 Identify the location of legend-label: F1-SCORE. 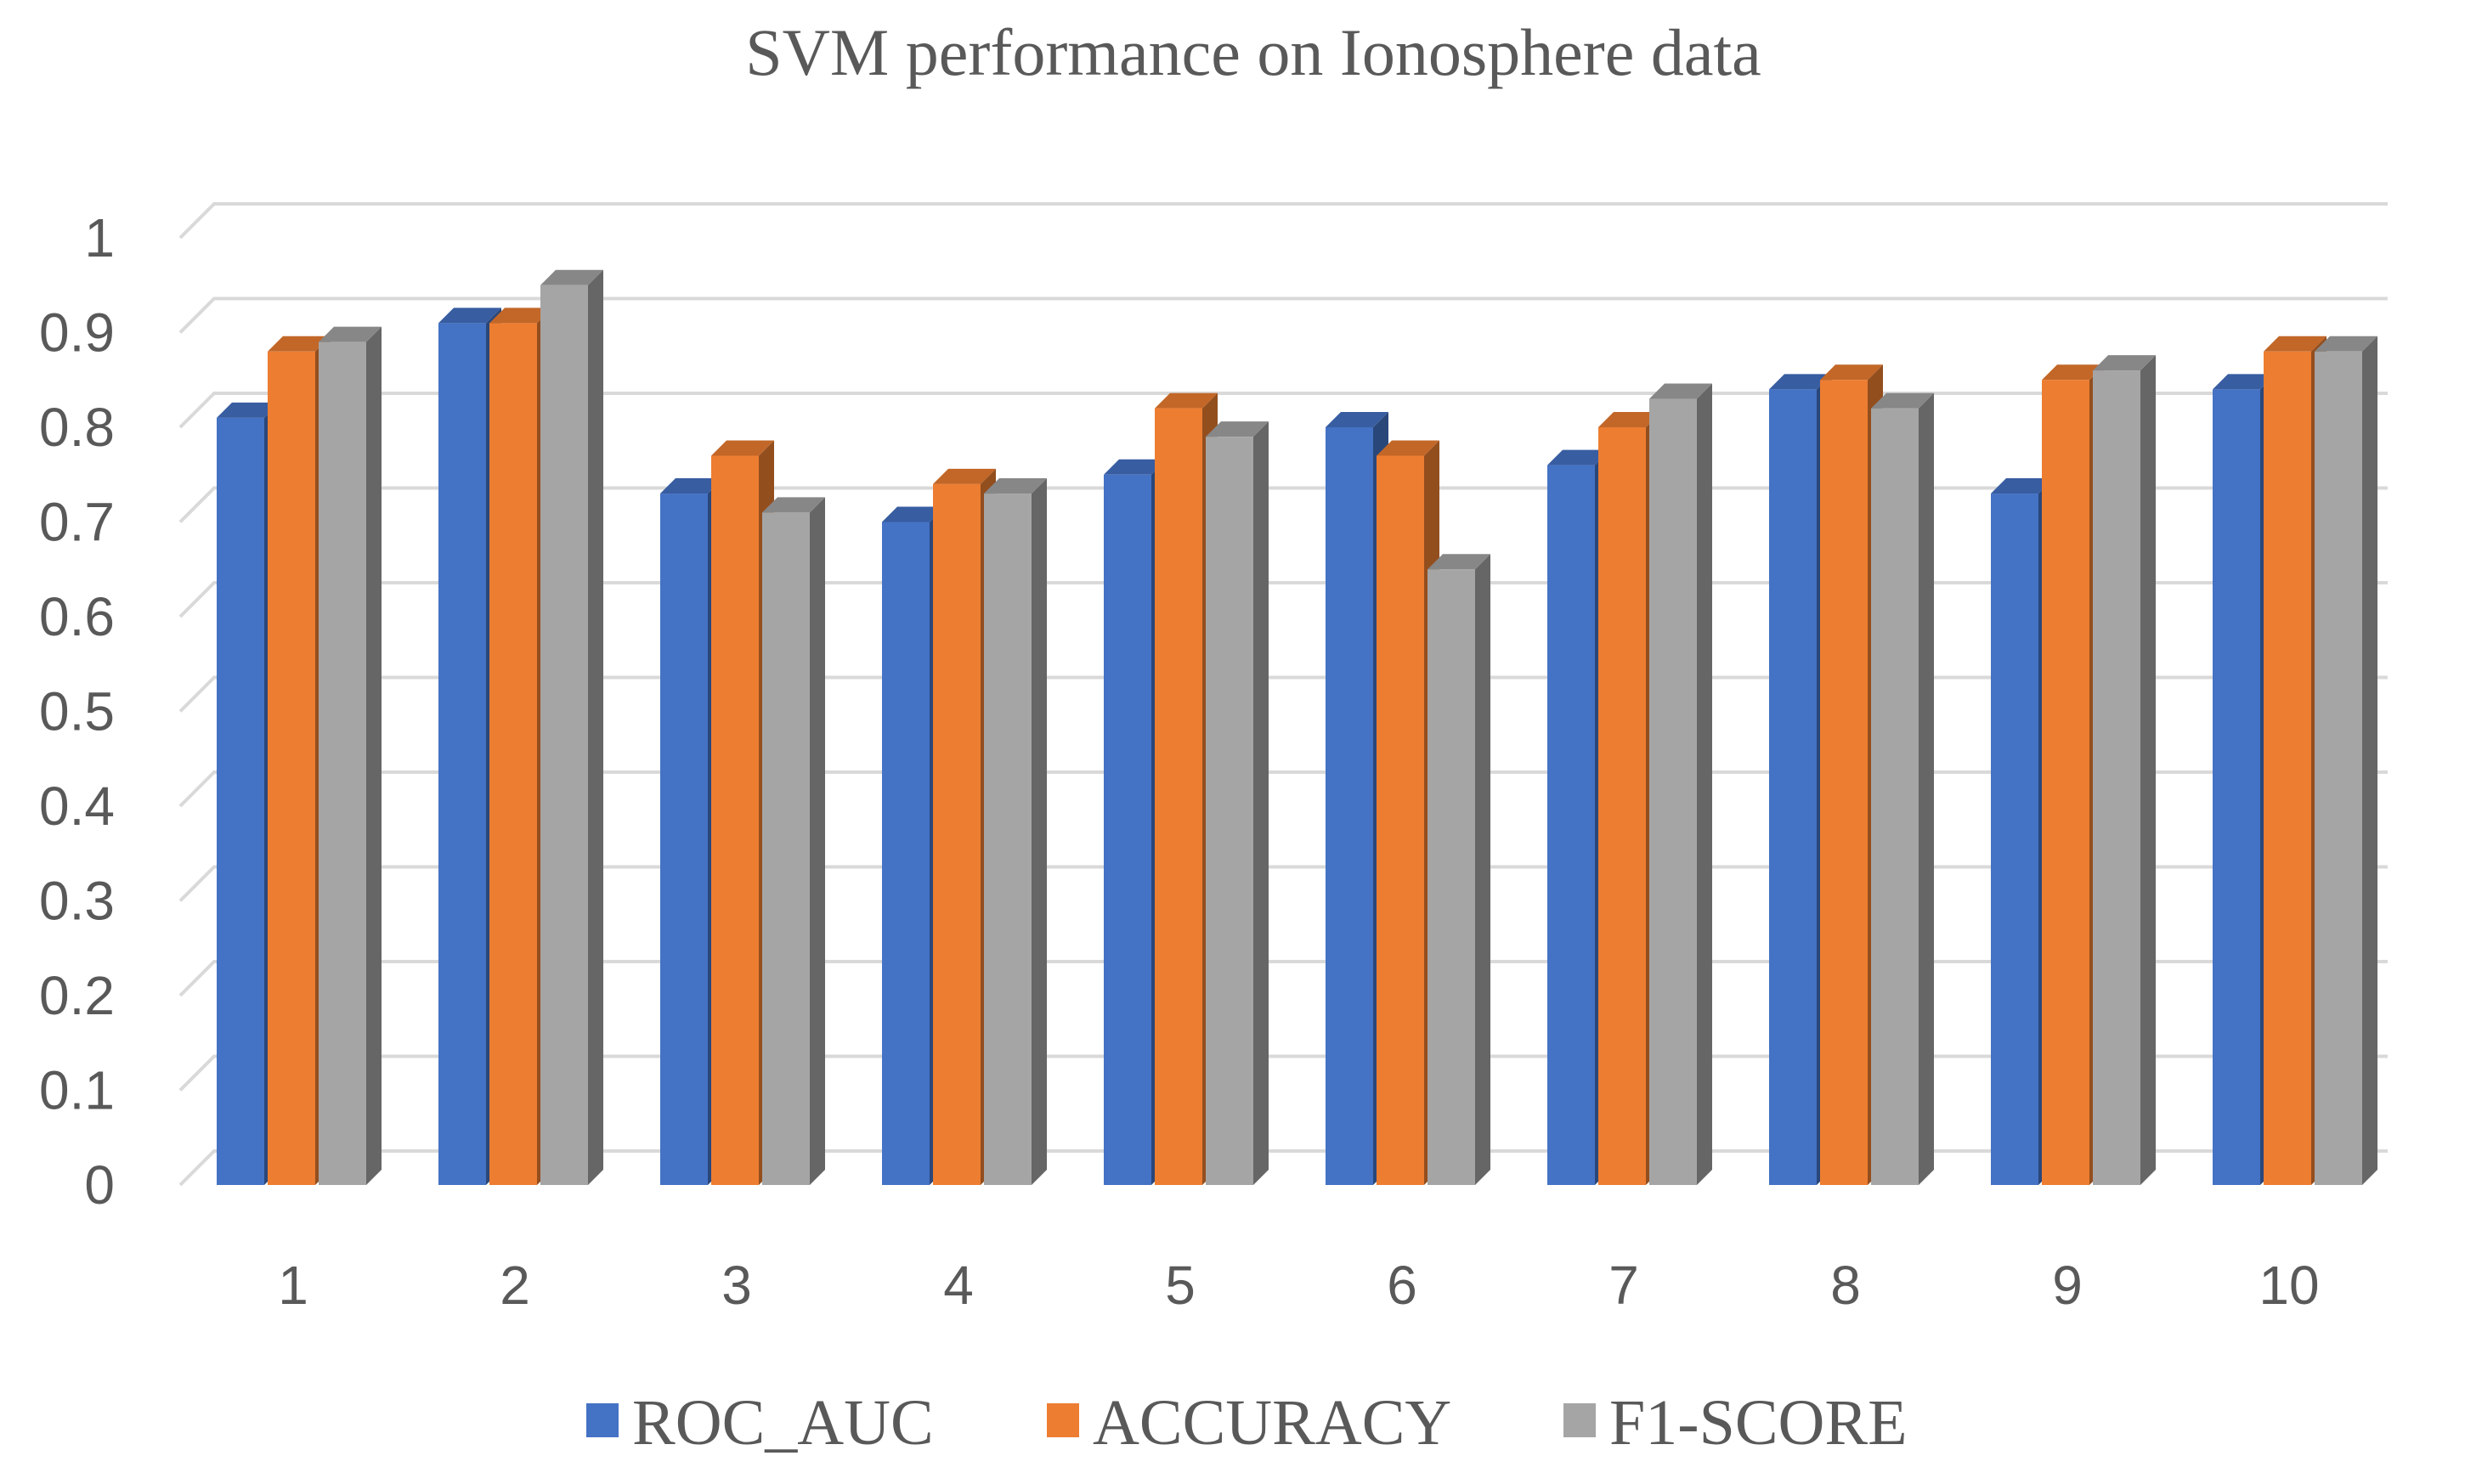
(1758, 1423).